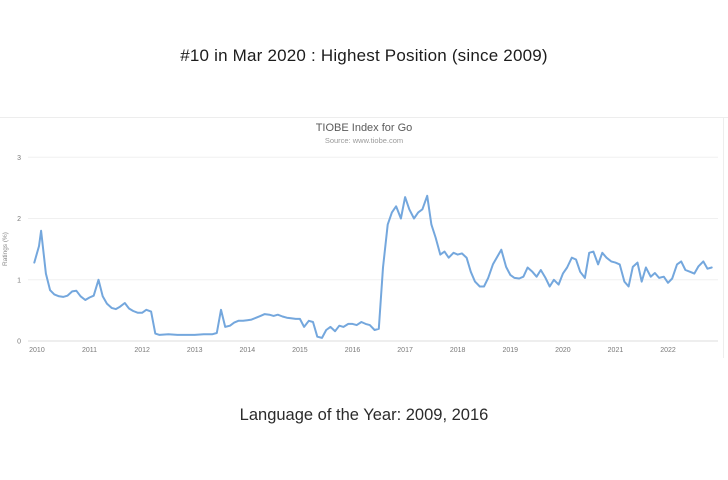 The image size is (728, 480). Describe the element at coordinates (19, 158) in the screenshot. I see `y-tick-label: 3` at that location.